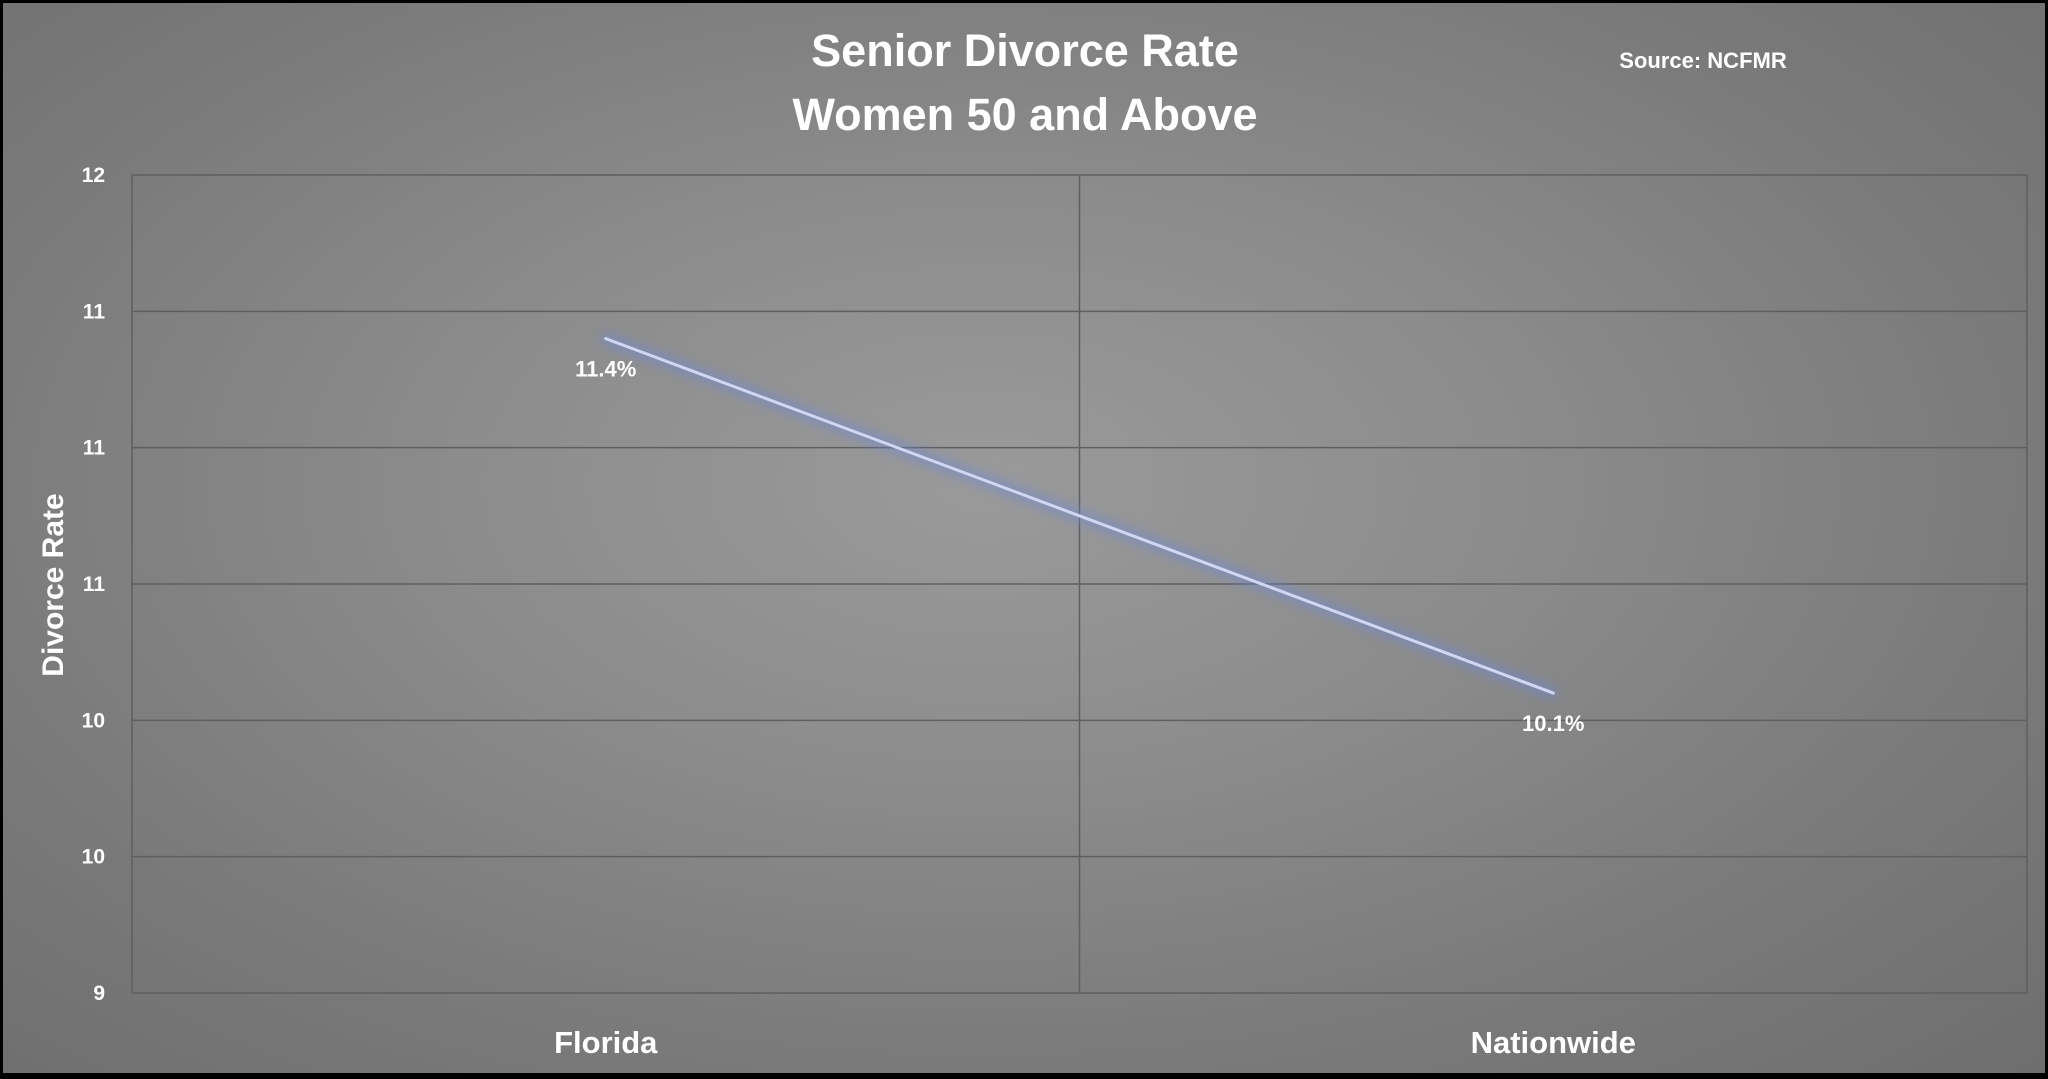 The height and width of the screenshot is (1079, 2048). What do you see at coordinates (1703, 60) in the screenshot?
I see `source-note: Source: NCFMR` at bounding box center [1703, 60].